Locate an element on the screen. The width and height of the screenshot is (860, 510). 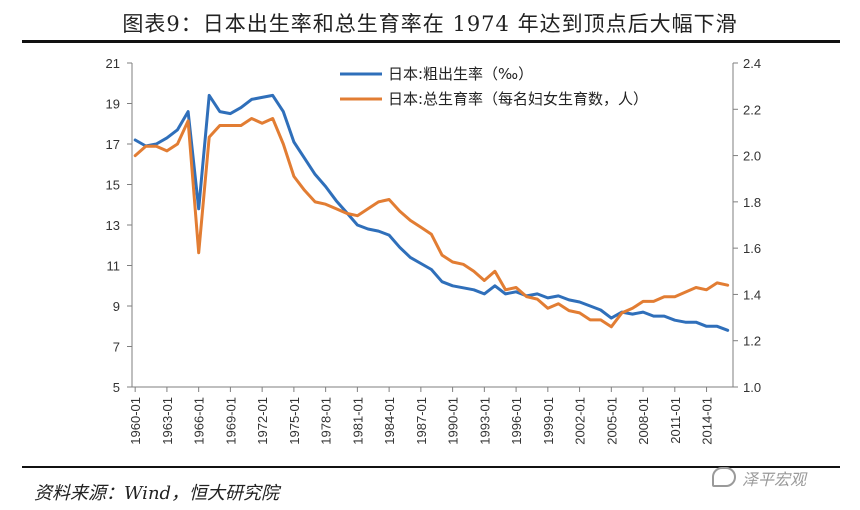
y-right-tick-label: 1.4 is located at coordinates (752, 294).